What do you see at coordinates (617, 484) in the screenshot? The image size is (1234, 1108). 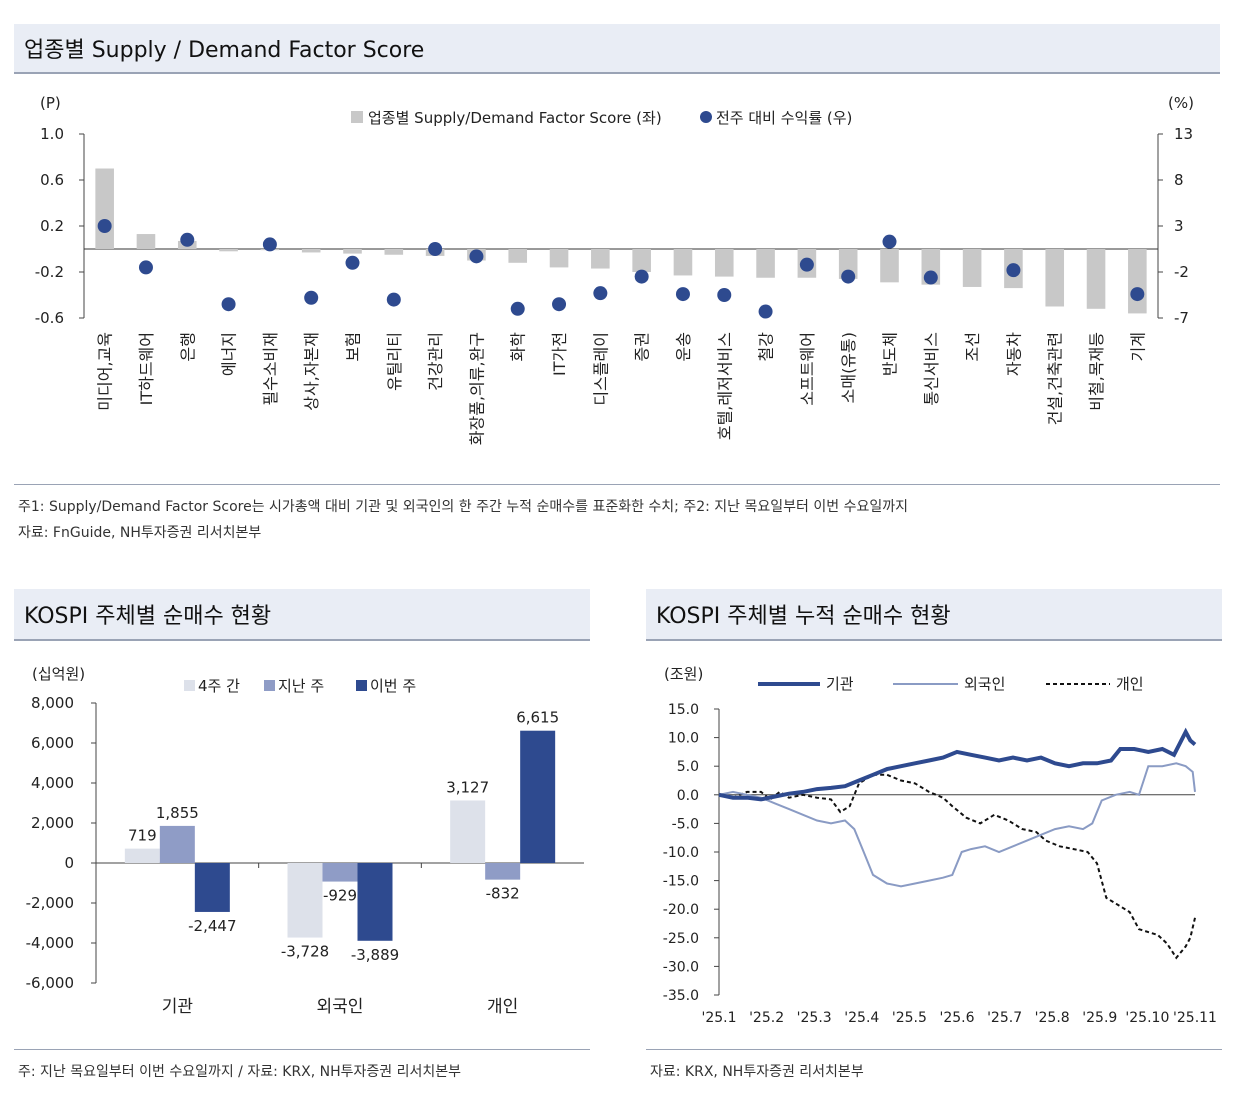 I see `top-notes-divider` at bounding box center [617, 484].